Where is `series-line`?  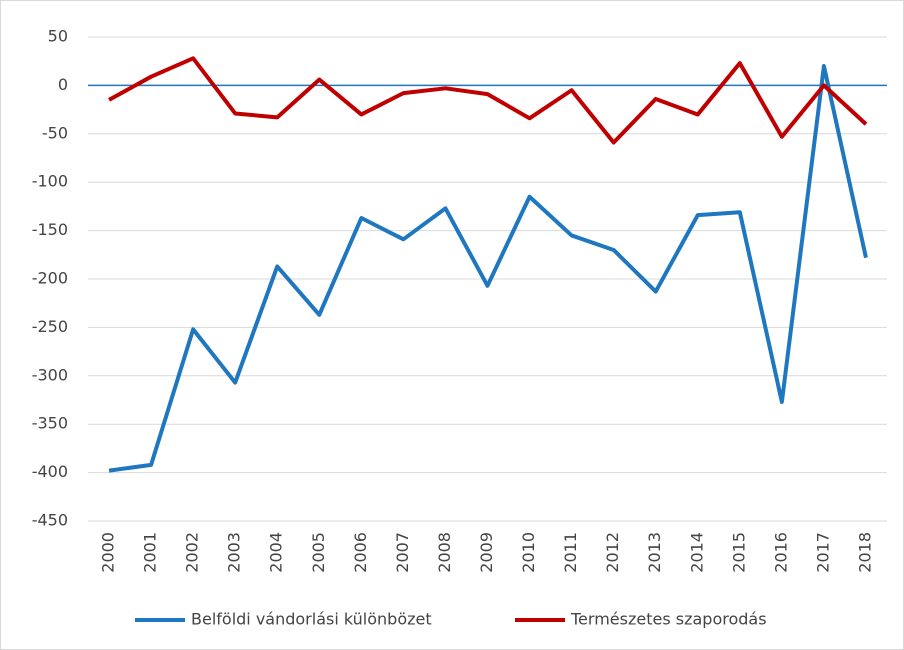 series-line is located at coordinates (488, 100).